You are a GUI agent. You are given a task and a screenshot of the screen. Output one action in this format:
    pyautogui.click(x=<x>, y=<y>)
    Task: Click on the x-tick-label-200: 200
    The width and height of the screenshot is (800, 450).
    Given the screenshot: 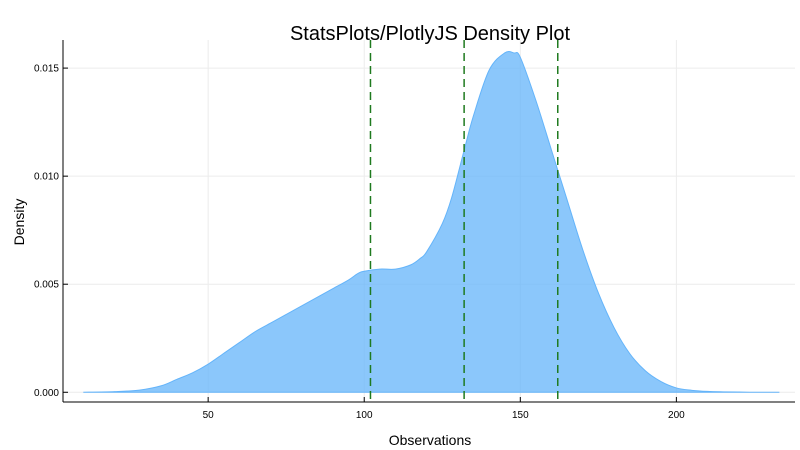 What is the action you would take?
    pyautogui.click(x=676, y=415)
    